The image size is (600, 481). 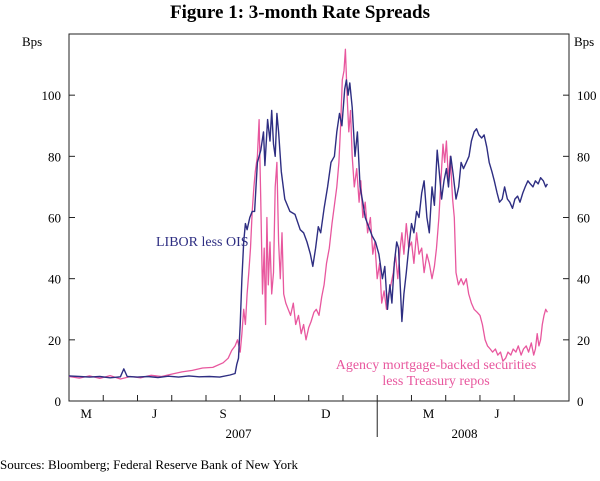 What do you see at coordinates (435, 381) in the screenshot?
I see `mbs-series-label-line2: less Treasury repos` at bounding box center [435, 381].